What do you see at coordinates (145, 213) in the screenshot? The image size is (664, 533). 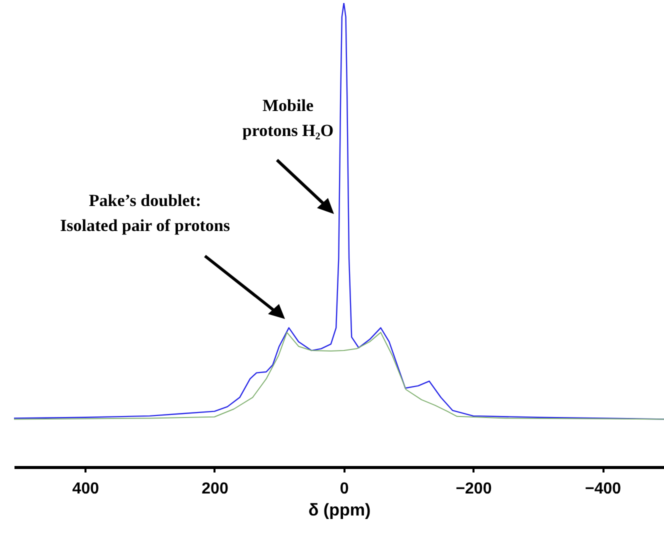 I see `annotation: Pake’s doublet: Isolated pair of protons` at bounding box center [145, 213].